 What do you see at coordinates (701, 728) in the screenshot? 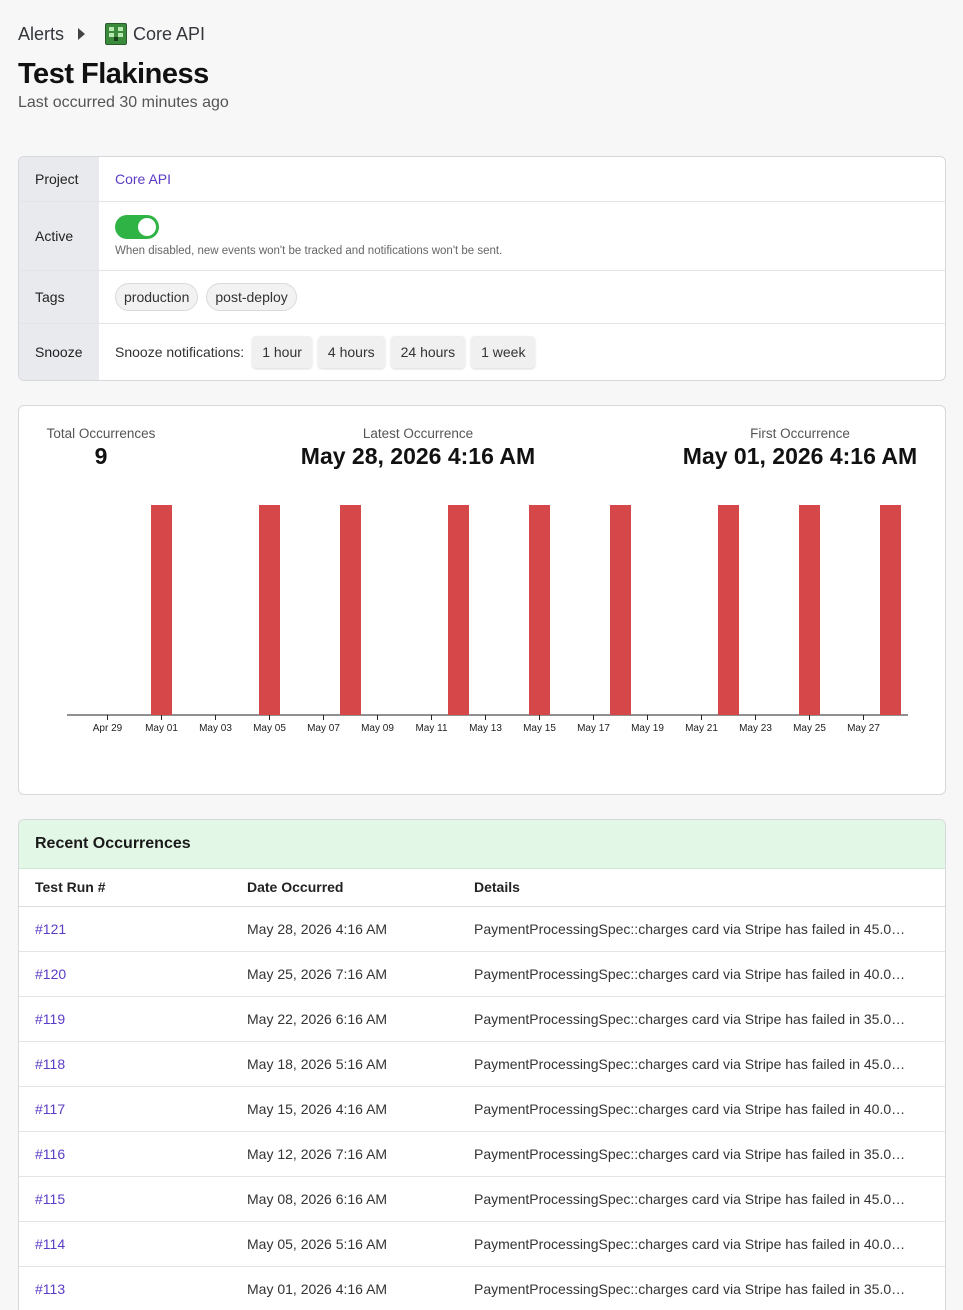
I see `x-tick-label: May 21` at bounding box center [701, 728].